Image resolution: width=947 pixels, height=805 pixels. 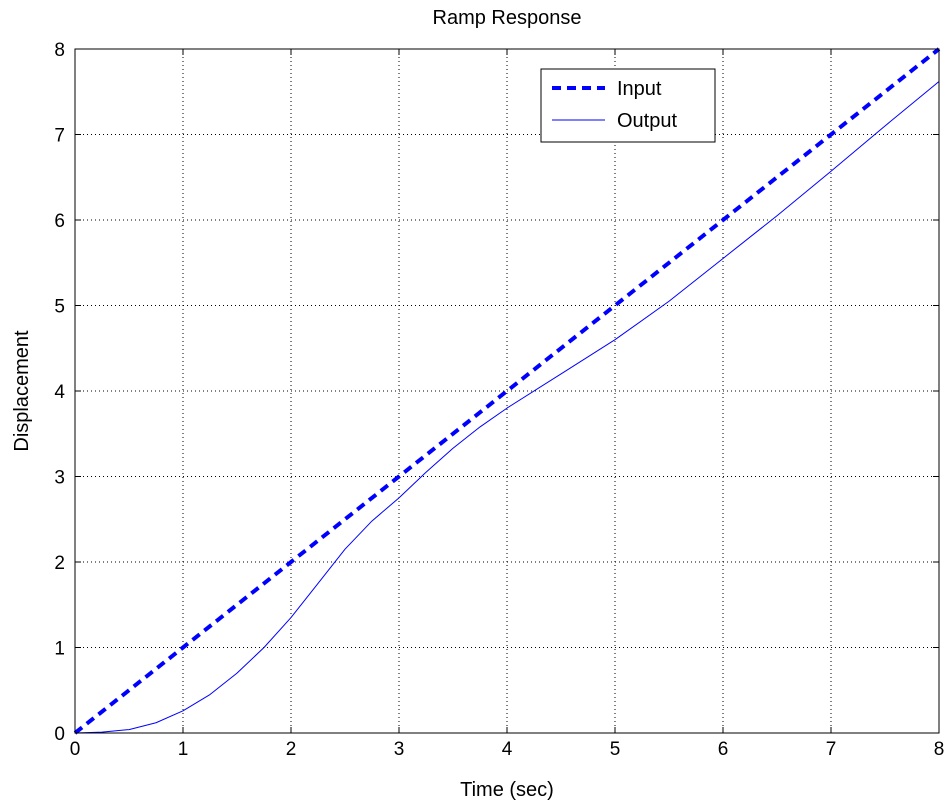 What do you see at coordinates (831, 749) in the screenshot?
I see `x-tick-label: 7` at bounding box center [831, 749].